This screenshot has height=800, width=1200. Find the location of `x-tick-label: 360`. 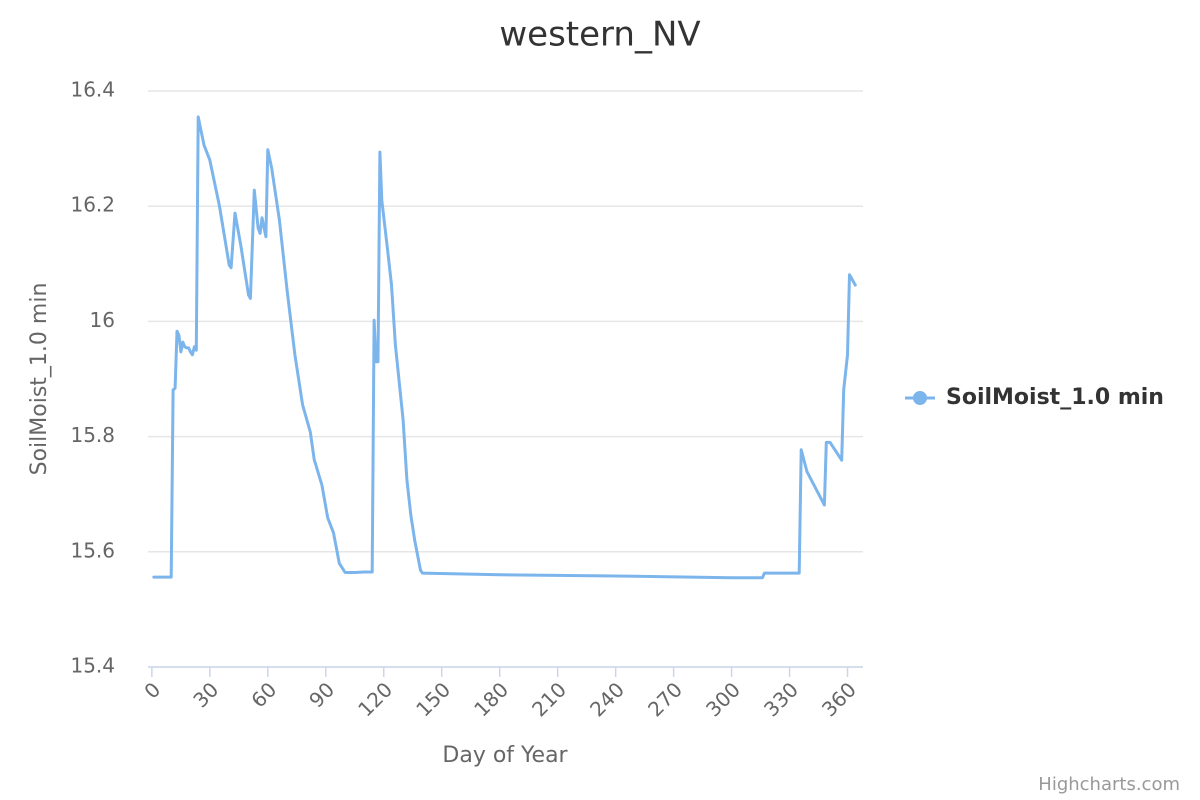

x-tick-label: 360 is located at coordinates (839, 699).